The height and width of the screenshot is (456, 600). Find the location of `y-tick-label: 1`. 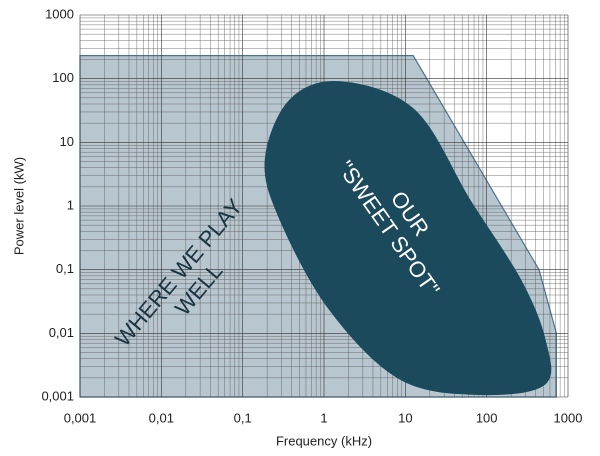

y-tick-label: 1 is located at coordinates (70, 204).